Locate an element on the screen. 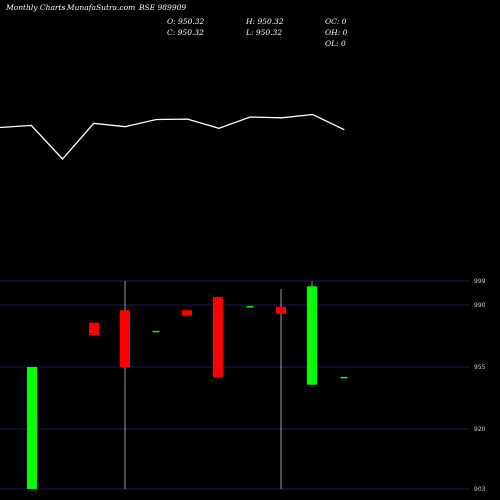  y-tick-label: 999 is located at coordinates (480, 281).